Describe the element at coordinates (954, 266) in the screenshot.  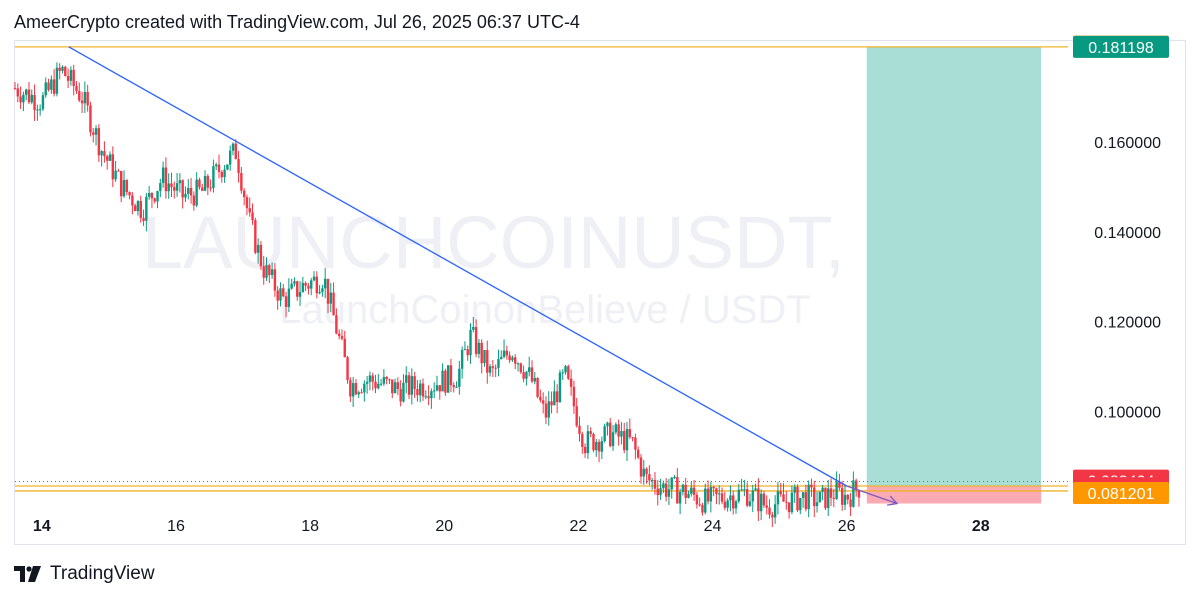
I see `target-zone` at that location.